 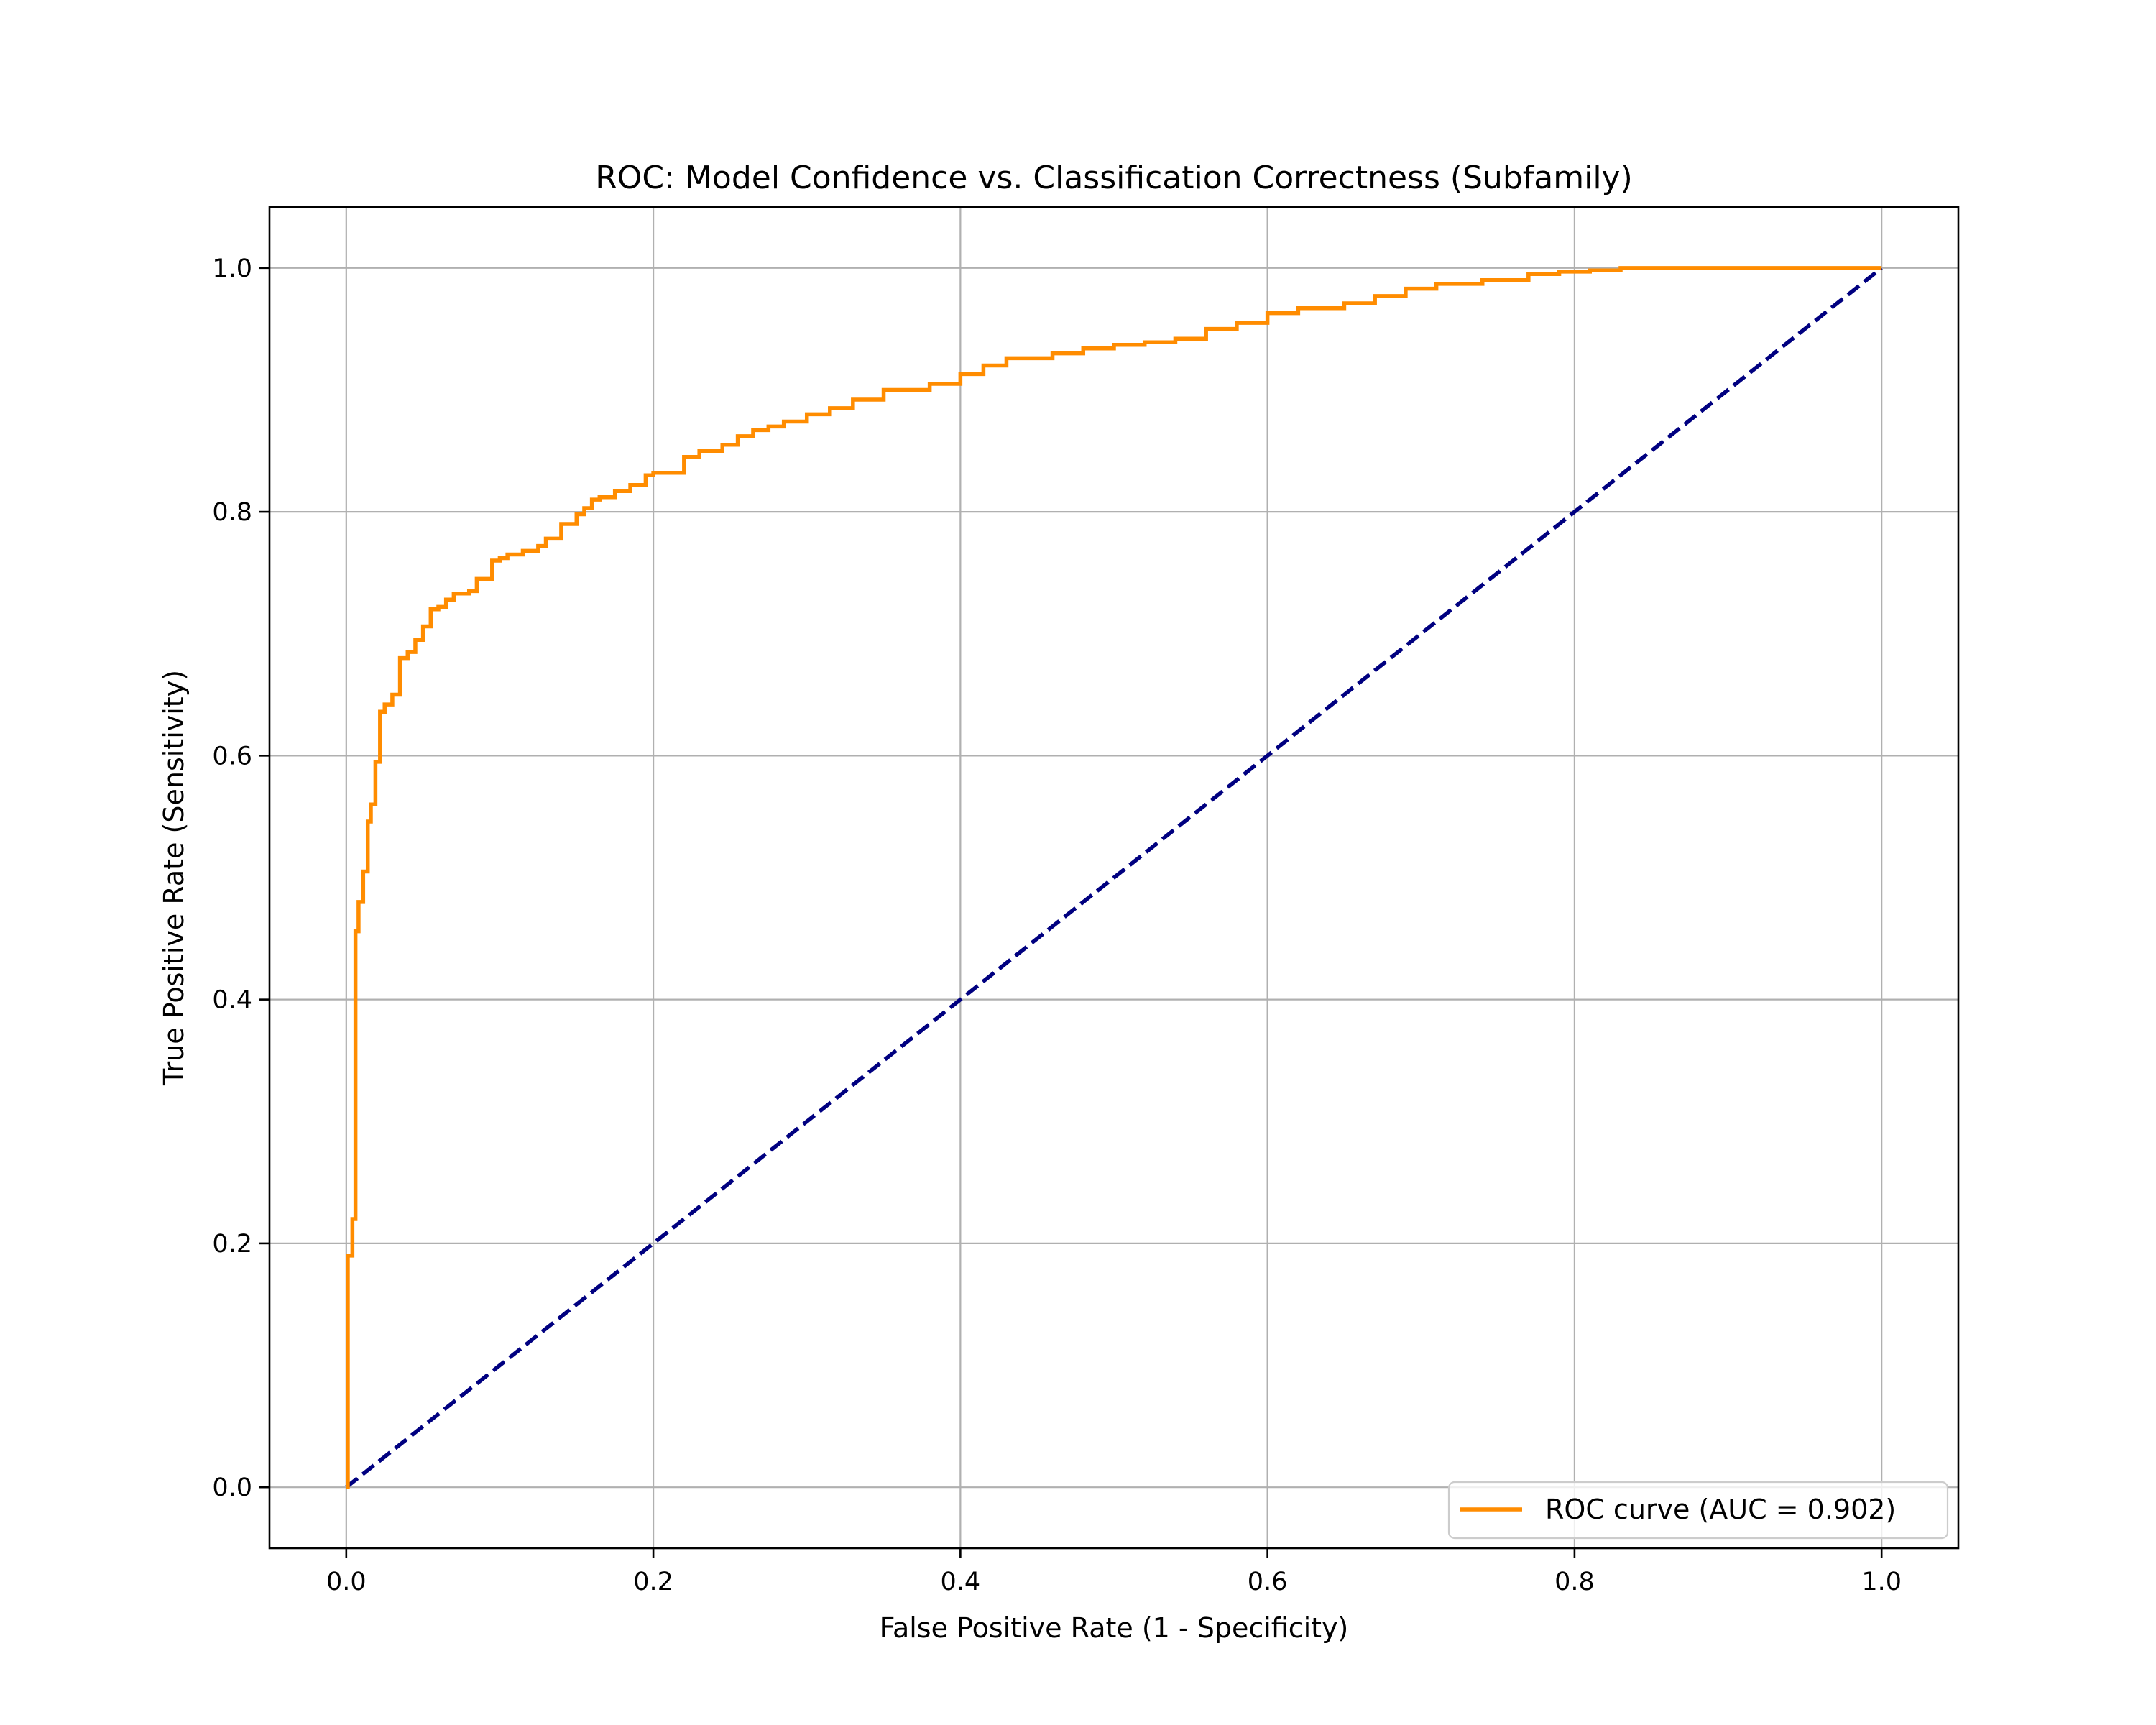 I want to click on legend-box, so click(x=1698, y=1510).